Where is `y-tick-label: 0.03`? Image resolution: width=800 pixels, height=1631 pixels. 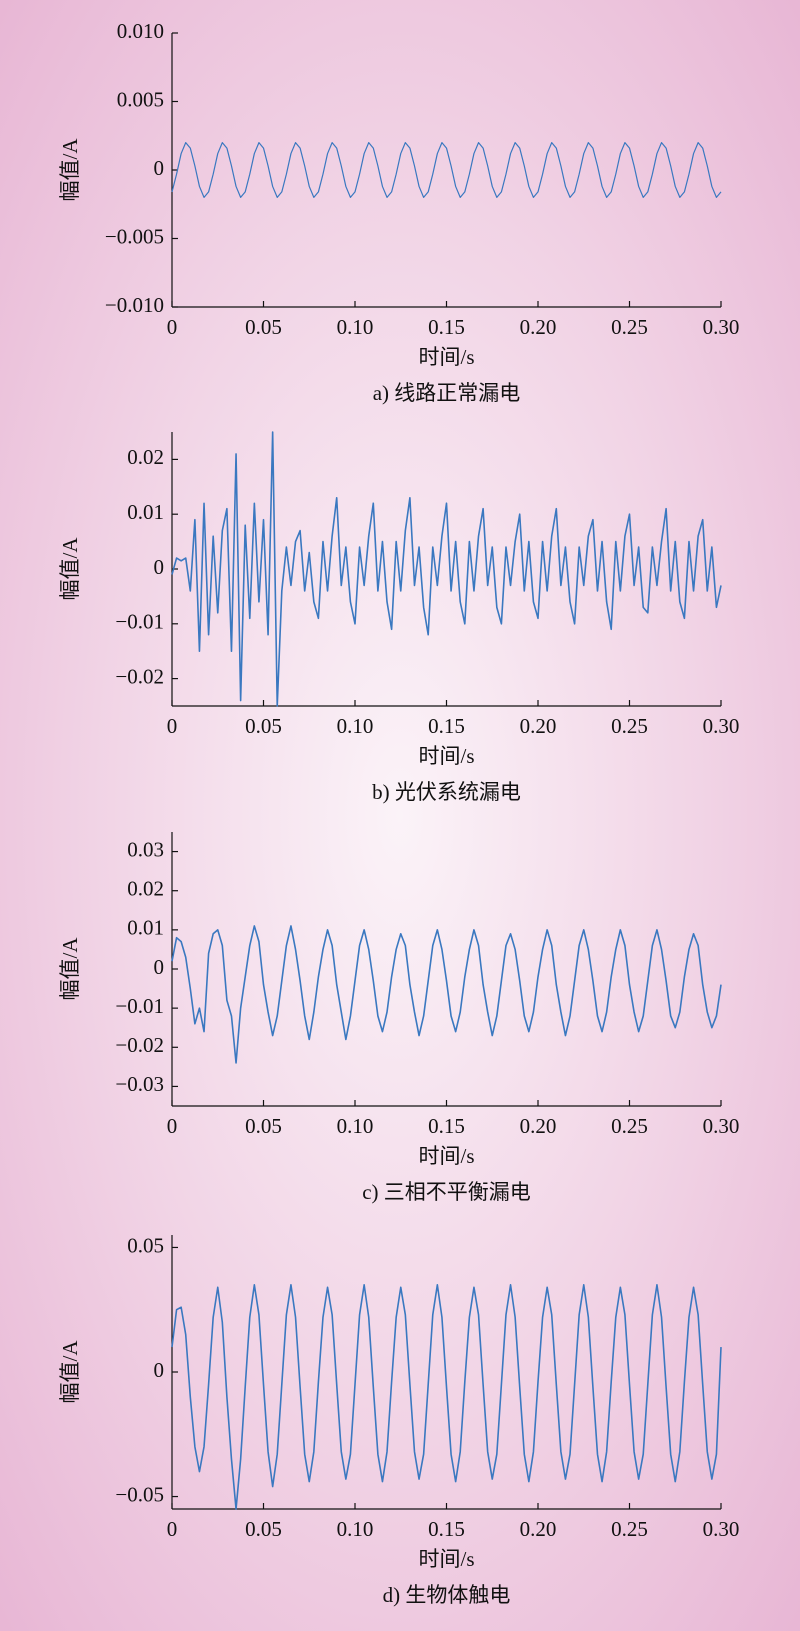
y-tick-label: 0.03 is located at coordinates (145, 849).